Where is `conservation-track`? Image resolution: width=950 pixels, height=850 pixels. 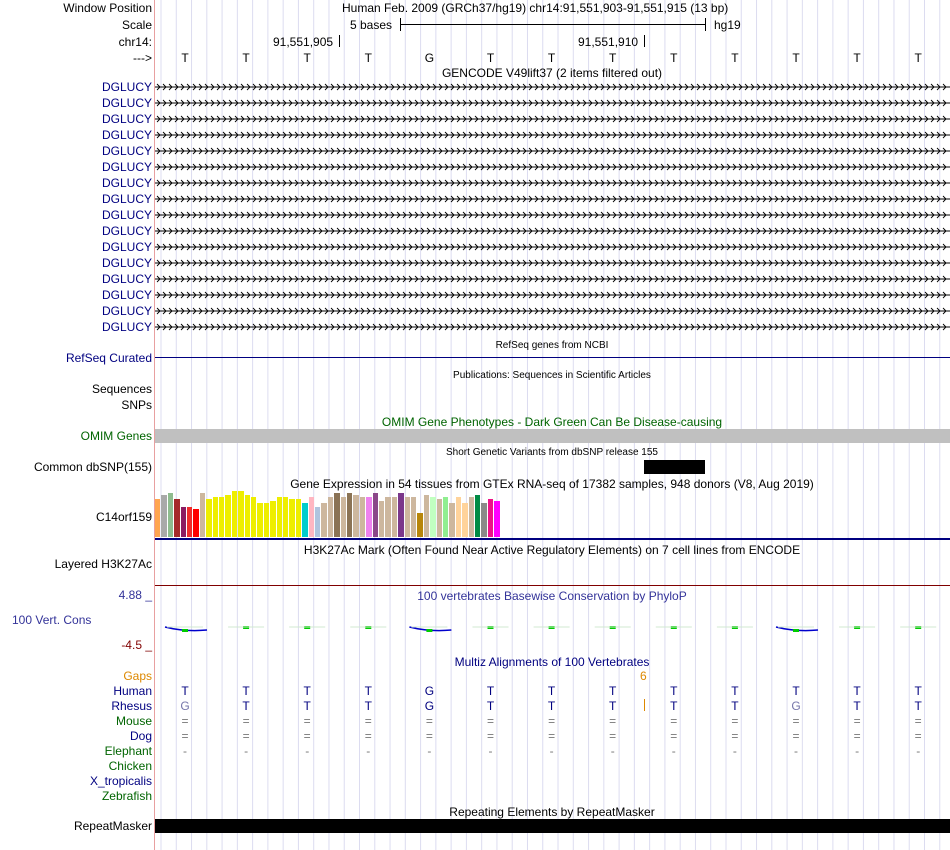 conservation-track is located at coordinates (552, 630).